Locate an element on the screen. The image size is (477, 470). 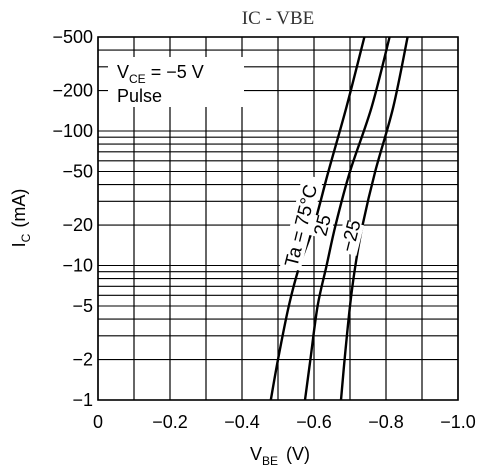
series-label-group-1: 25 is located at coordinates (322, 226).